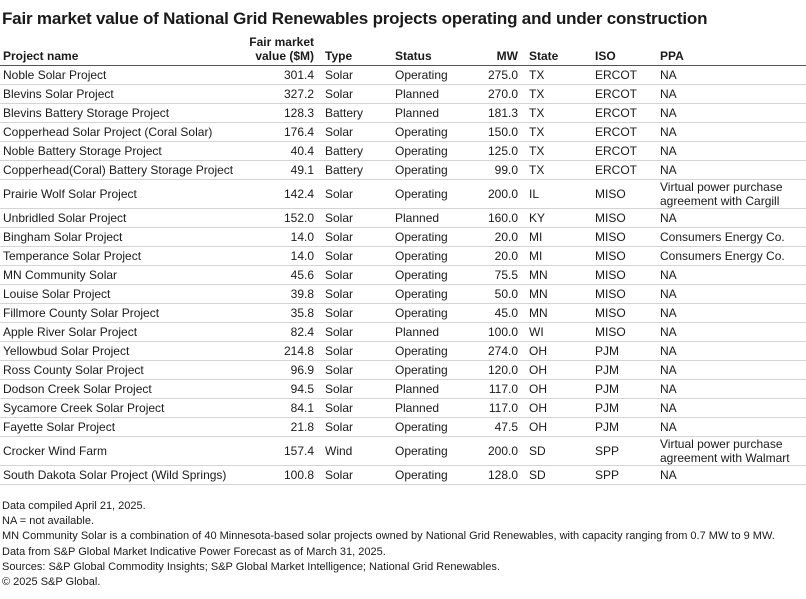 This screenshot has width=806, height=599. What do you see at coordinates (122, 313) in the screenshot?
I see `table-cell: Fillmore County Solar Project` at bounding box center [122, 313].